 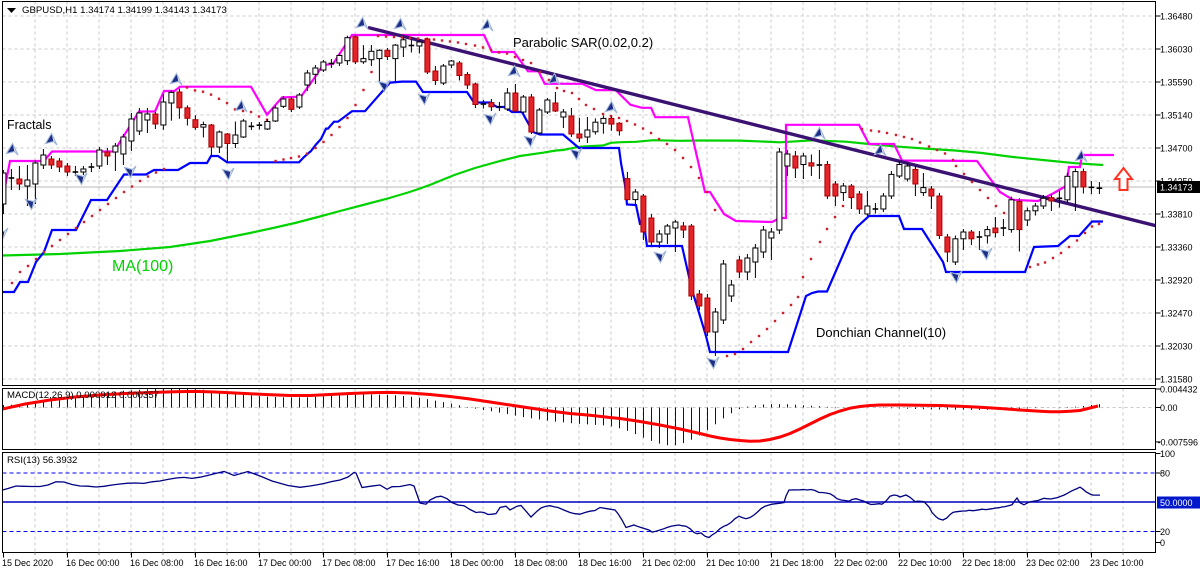 What do you see at coordinates (1053, 563) in the screenshot?
I see `svg-text: 23 Dec 02:00` at bounding box center [1053, 563].